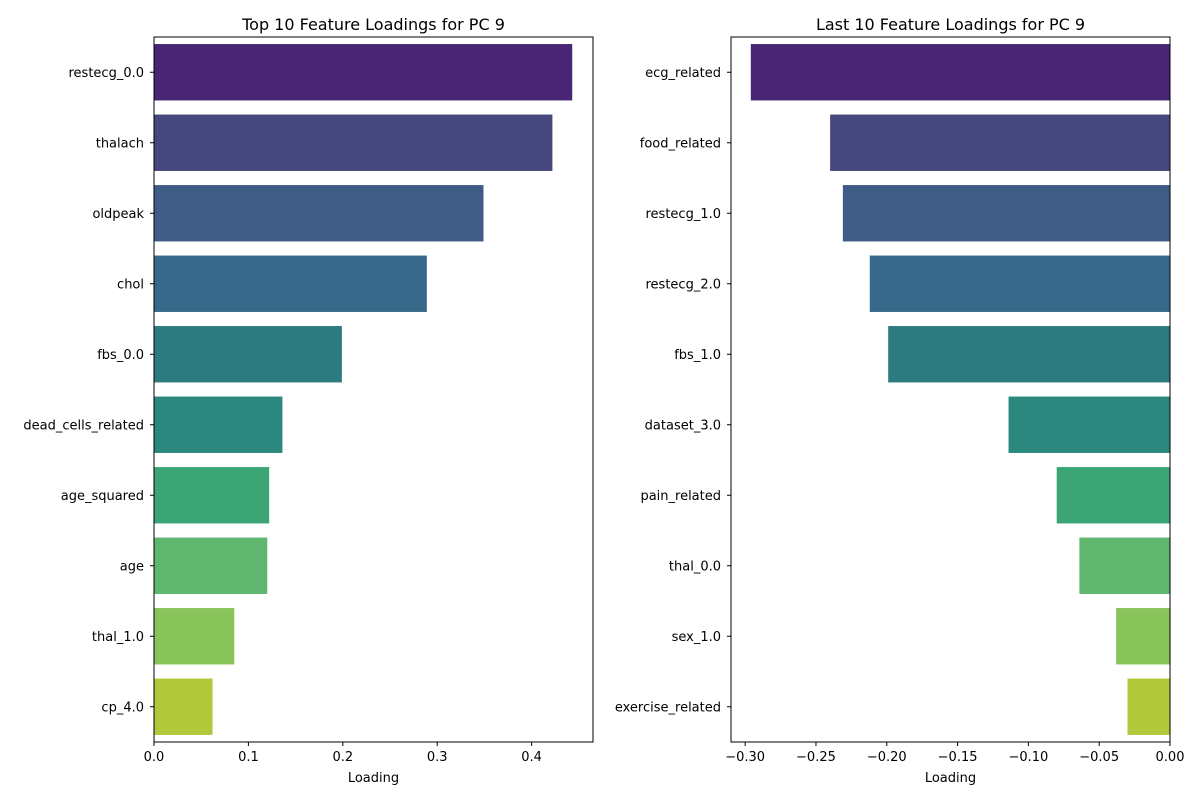 This screenshot has width=1200, height=800. Describe the element at coordinates (816, 757) in the screenshot. I see `x-tick-label: −0.25` at that location.